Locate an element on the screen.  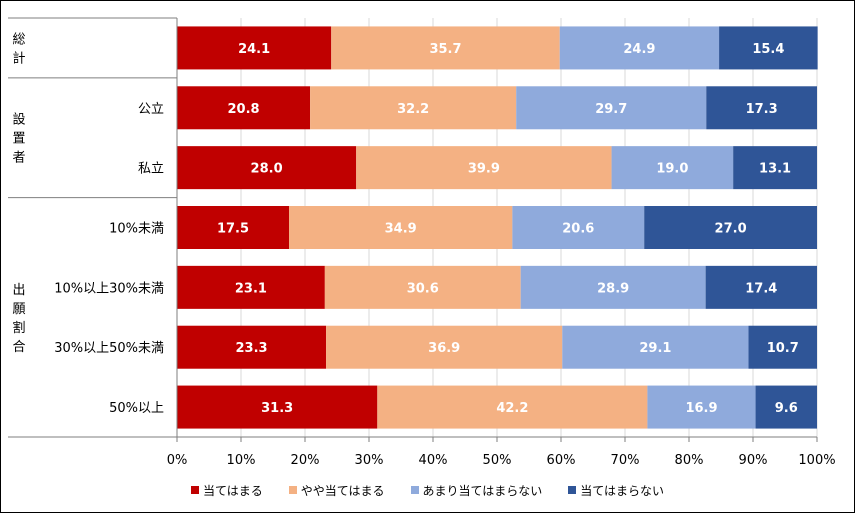
value-label: 23.1 is located at coordinates (251, 288).